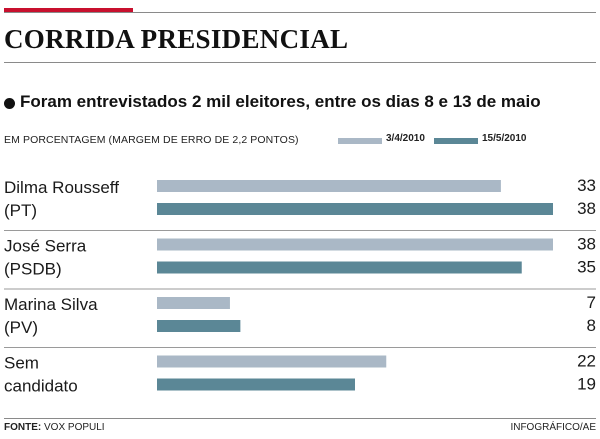 The height and width of the screenshot is (439, 600). What do you see at coordinates (586, 267) in the screenshot?
I see `data-label: 35` at bounding box center [586, 267].